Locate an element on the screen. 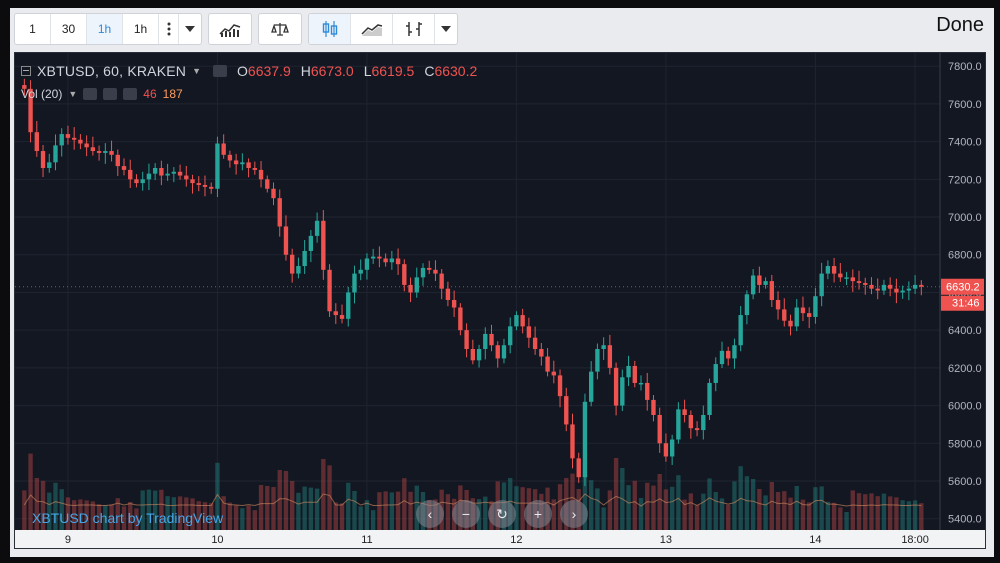 Image resolution: width=1000 pixels, height=563 pixels. compare-button is located at coordinates (280, 29).